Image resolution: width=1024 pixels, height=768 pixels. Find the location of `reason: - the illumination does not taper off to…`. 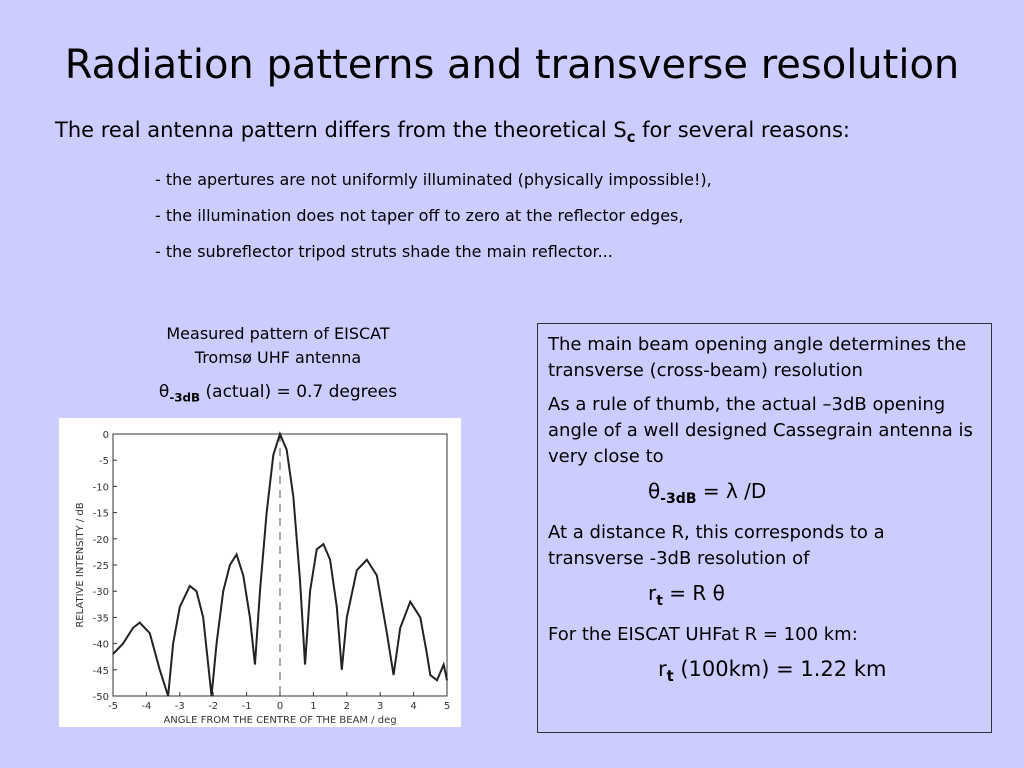

reason: - the illumination does not taper off to… is located at coordinates (419, 215).